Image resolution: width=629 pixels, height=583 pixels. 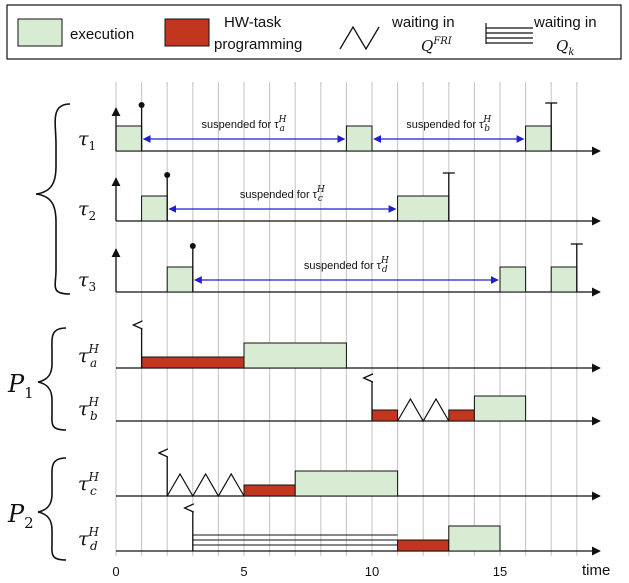 What do you see at coordinates (87, 210) in the screenshot?
I see `row-label-tau2: τ2` at bounding box center [87, 210].